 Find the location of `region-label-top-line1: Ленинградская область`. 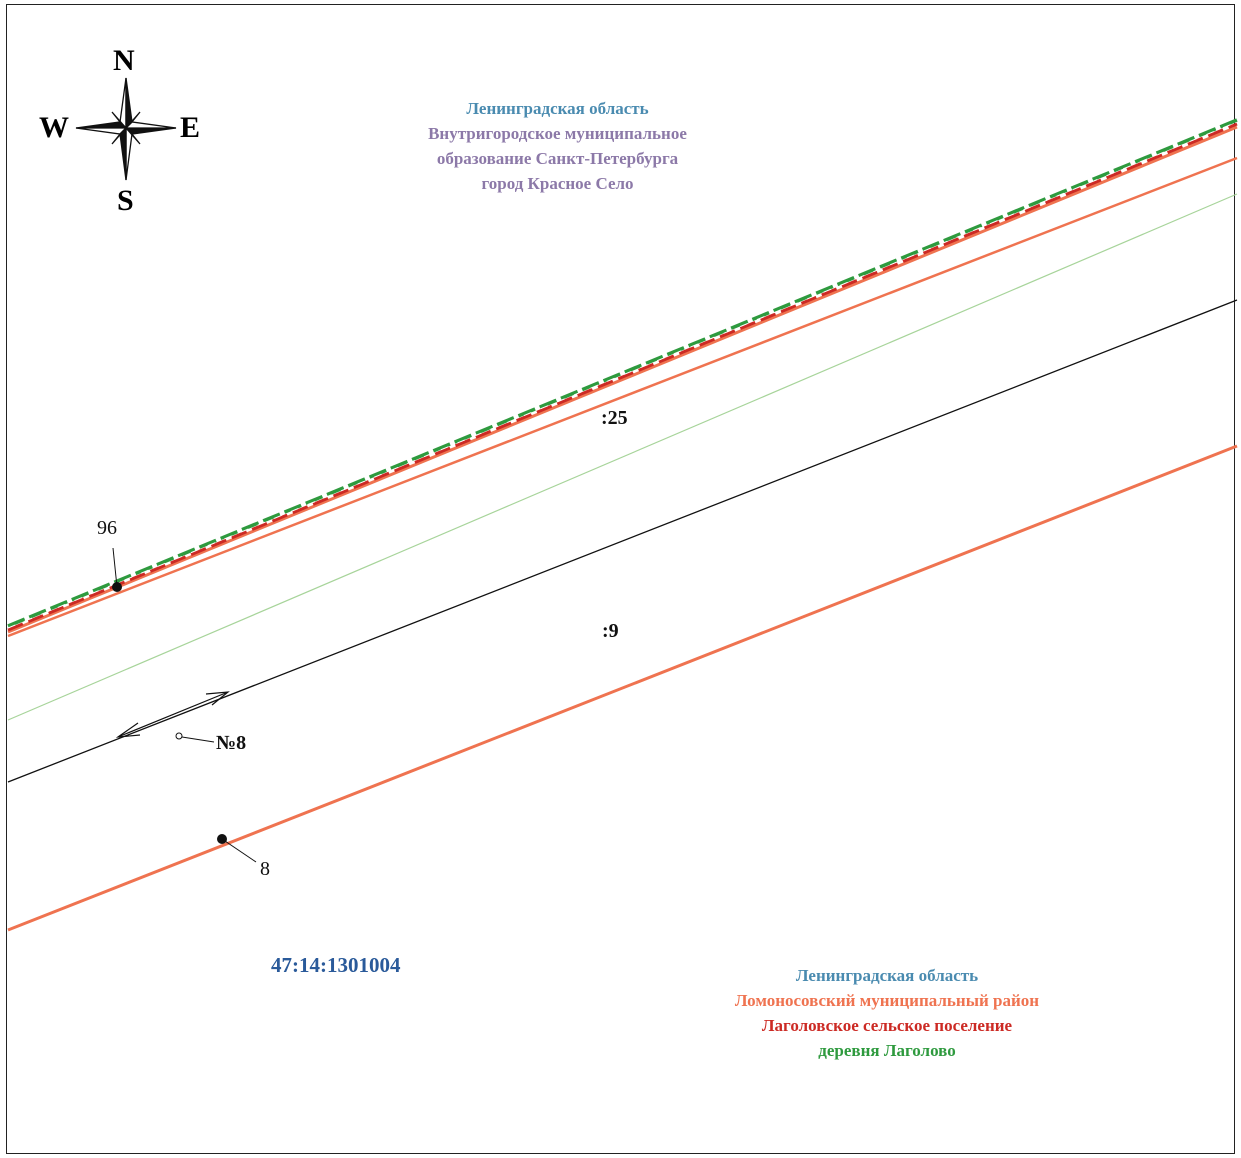

region-label-top-line1: Ленинградская область is located at coordinates (557, 108).